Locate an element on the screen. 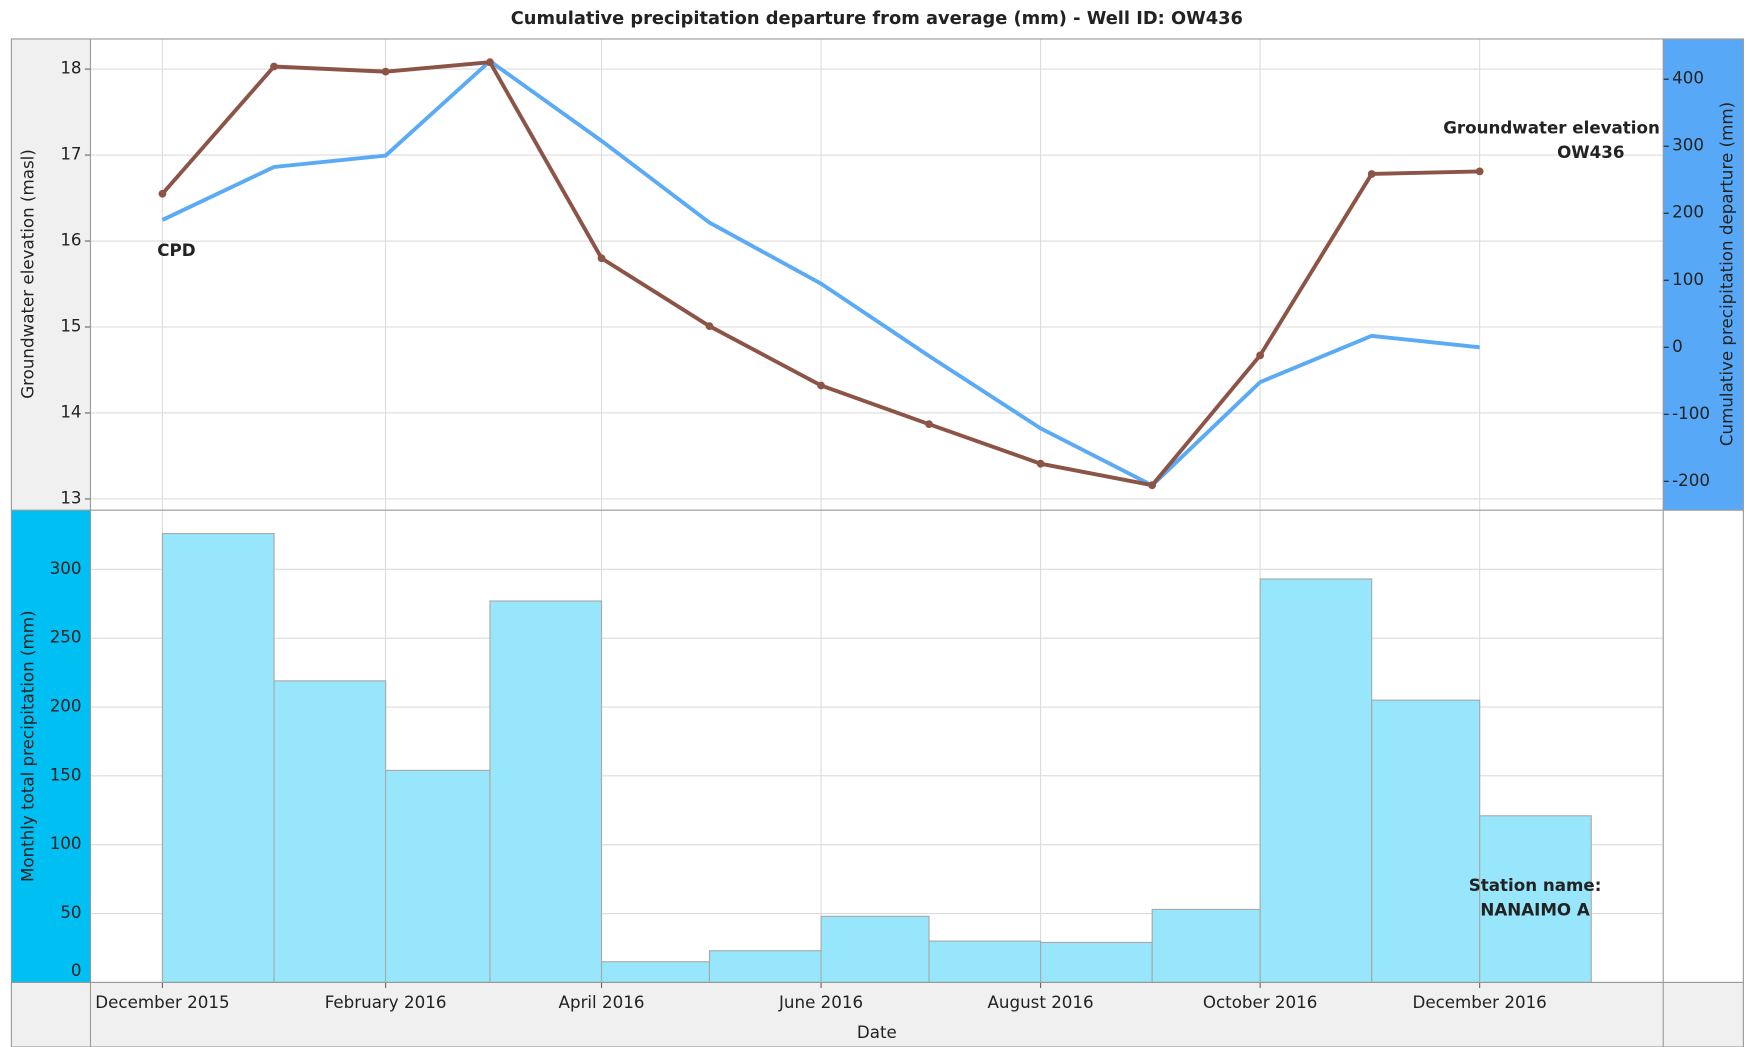  y-tick-label: 150 is located at coordinates (66, 774).